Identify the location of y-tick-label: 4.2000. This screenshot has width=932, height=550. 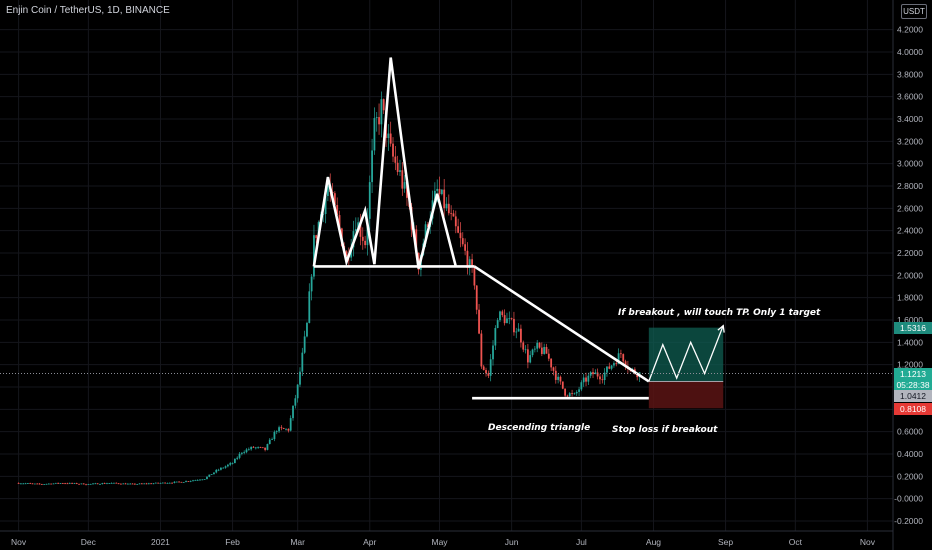
(910, 30).